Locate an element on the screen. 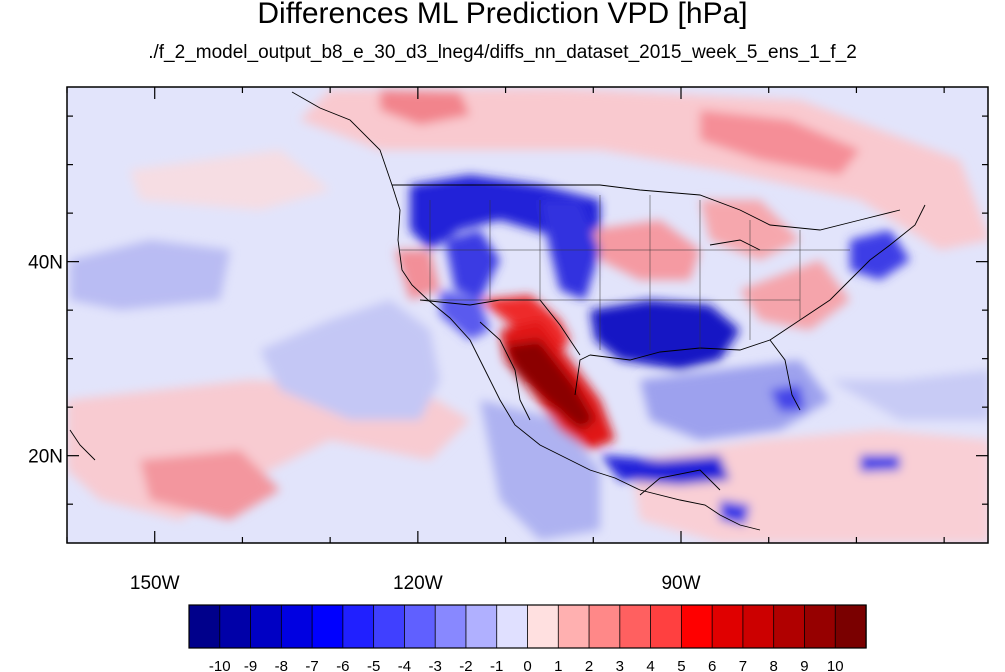  state-borders is located at coordinates (625, 272).